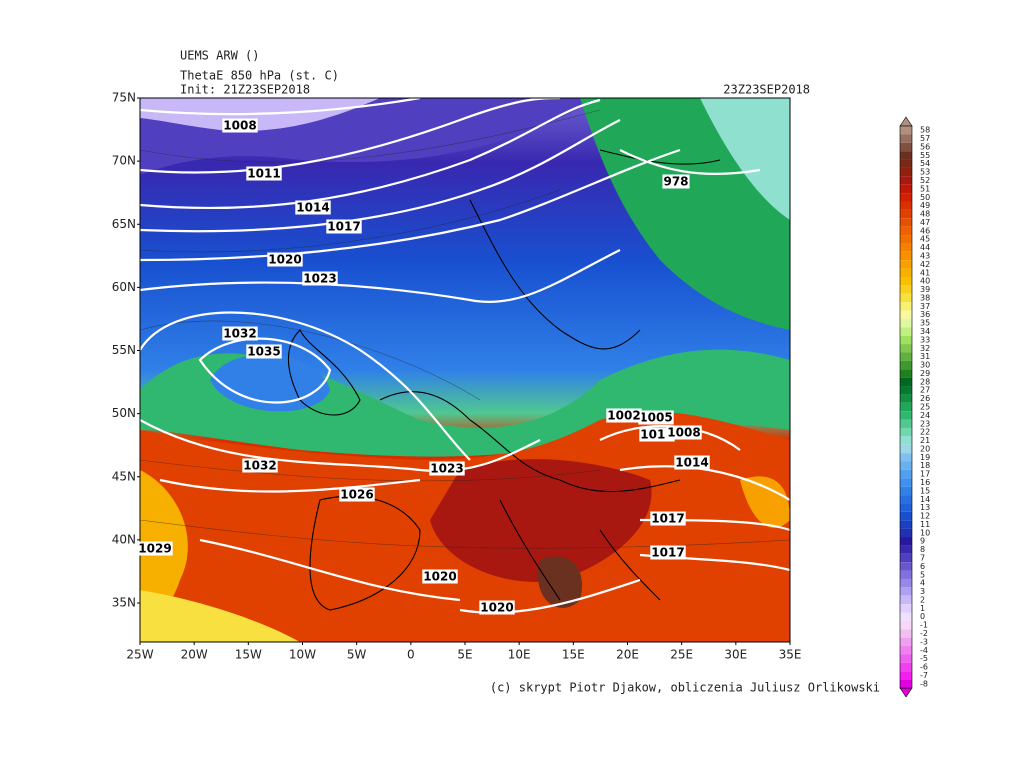 Image resolution: width=1024 pixels, height=768 pixels. I want to click on colorbar-label: 29, so click(925, 373).